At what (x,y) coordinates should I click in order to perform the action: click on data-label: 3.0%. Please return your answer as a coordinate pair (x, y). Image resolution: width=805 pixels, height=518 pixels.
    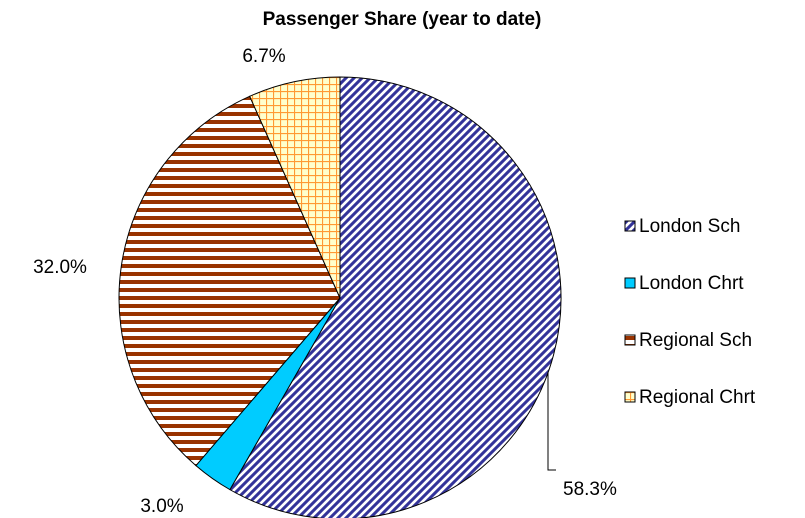
    Looking at the image, I should click on (161, 506).